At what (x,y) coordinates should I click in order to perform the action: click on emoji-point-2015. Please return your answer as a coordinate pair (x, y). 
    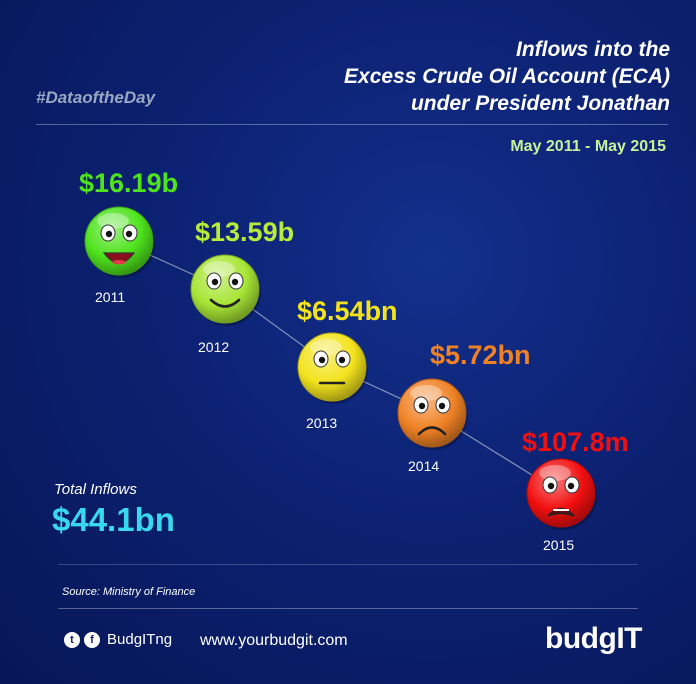
    Looking at the image, I should click on (561, 494).